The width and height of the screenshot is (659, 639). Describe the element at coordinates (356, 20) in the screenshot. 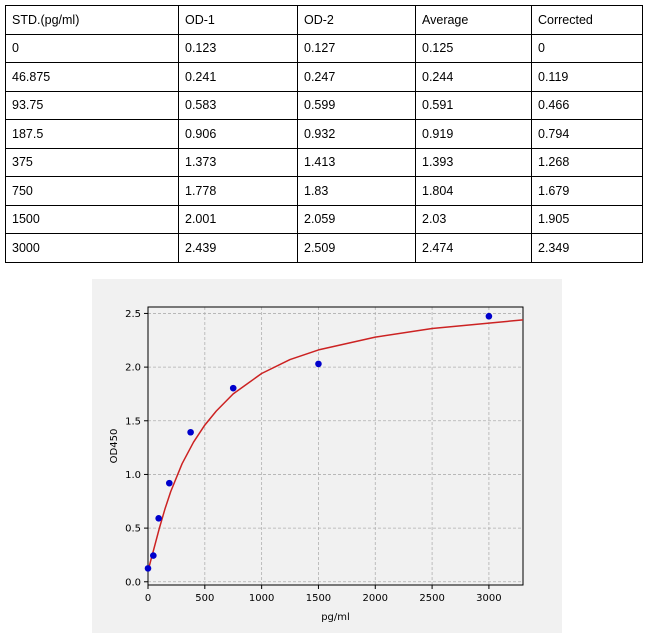

I see `header-cell: OD-2` at that location.